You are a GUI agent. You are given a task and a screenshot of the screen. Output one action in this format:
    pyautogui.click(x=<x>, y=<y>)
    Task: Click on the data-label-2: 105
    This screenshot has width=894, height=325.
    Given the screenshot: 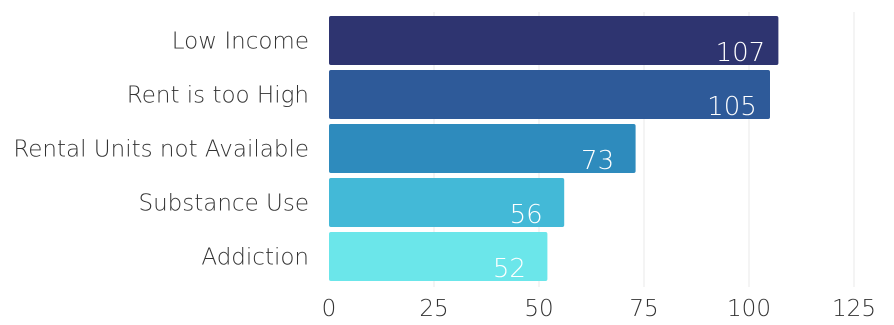 What is the action you would take?
    pyautogui.click(x=732, y=107)
    